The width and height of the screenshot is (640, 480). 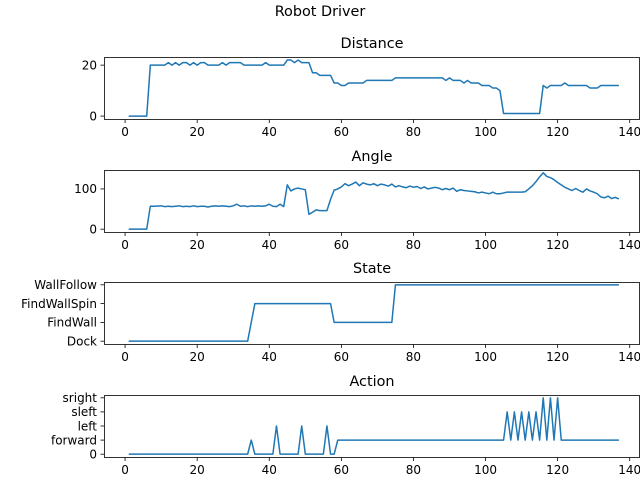 What do you see at coordinates (372, 44) in the screenshot?
I see `chart-title: Distance` at bounding box center [372, 44].